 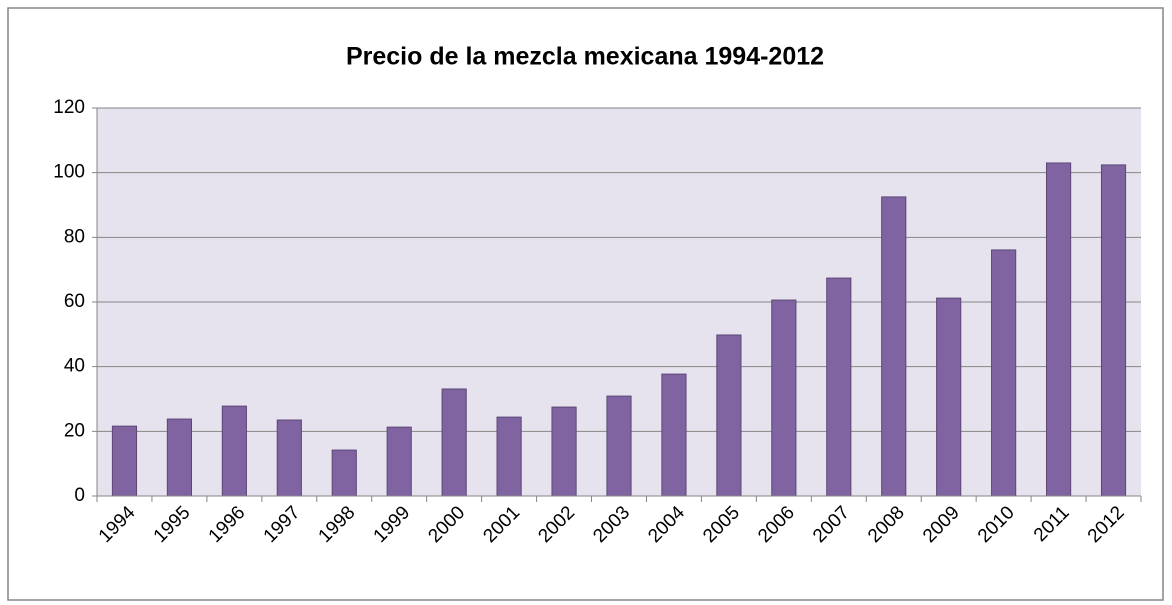 What do you see at coordinates (74, 301) in the screenshot?
I see `y-tick-label: 60` at bounding box center [74, 301].